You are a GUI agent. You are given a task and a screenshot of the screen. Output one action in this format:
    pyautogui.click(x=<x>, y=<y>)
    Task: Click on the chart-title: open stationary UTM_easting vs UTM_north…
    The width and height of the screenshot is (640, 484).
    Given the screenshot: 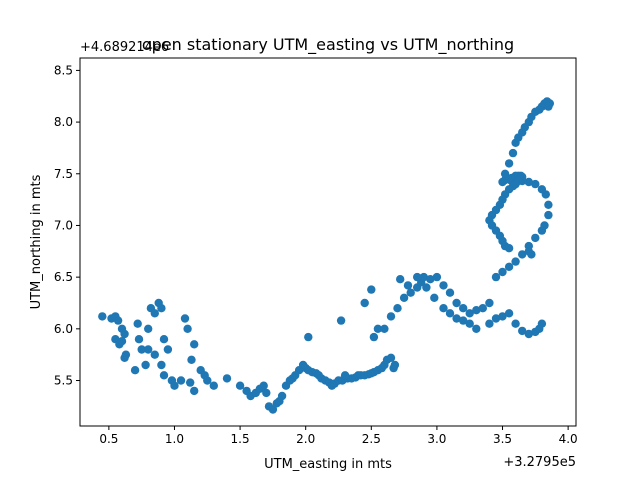 What is the action you would take?
    pyautogui.click(x=328, y=45)
    